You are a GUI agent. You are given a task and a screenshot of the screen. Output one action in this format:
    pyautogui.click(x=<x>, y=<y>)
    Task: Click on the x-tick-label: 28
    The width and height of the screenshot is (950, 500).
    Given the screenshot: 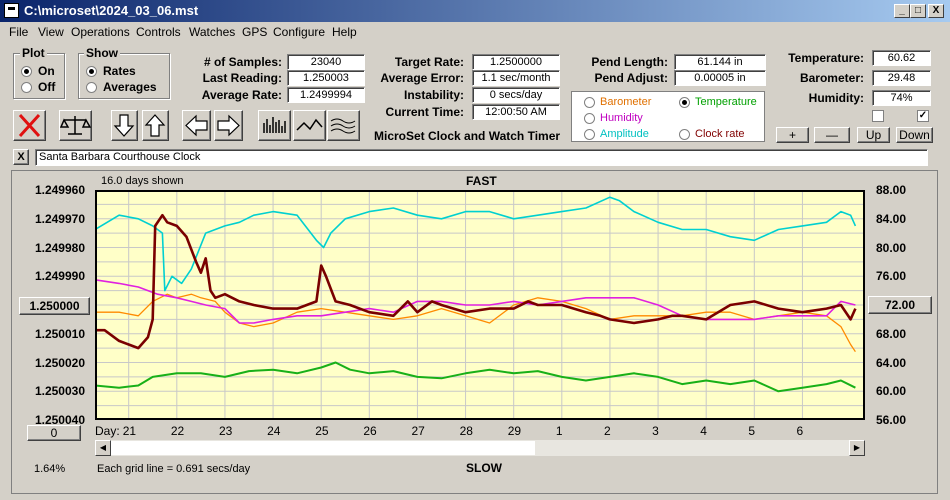 What is the action you would take?
    pyautogui.click(x=466, y=431)
    